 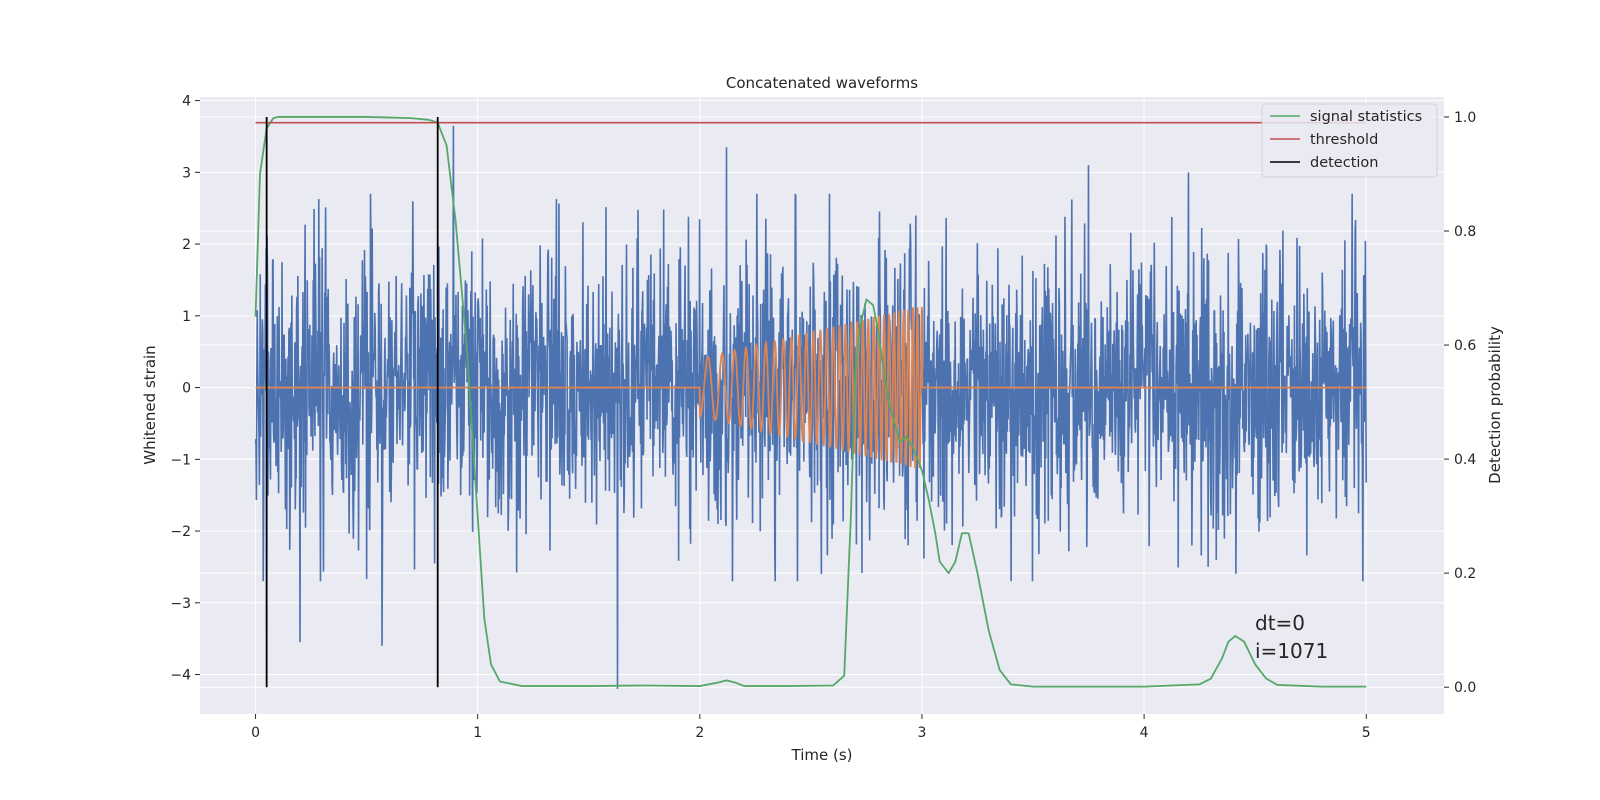 What do you see at coordinates (180, 532) in the screenshot?
I see `y-tick-label: −2` at bounding box center [180, 532].